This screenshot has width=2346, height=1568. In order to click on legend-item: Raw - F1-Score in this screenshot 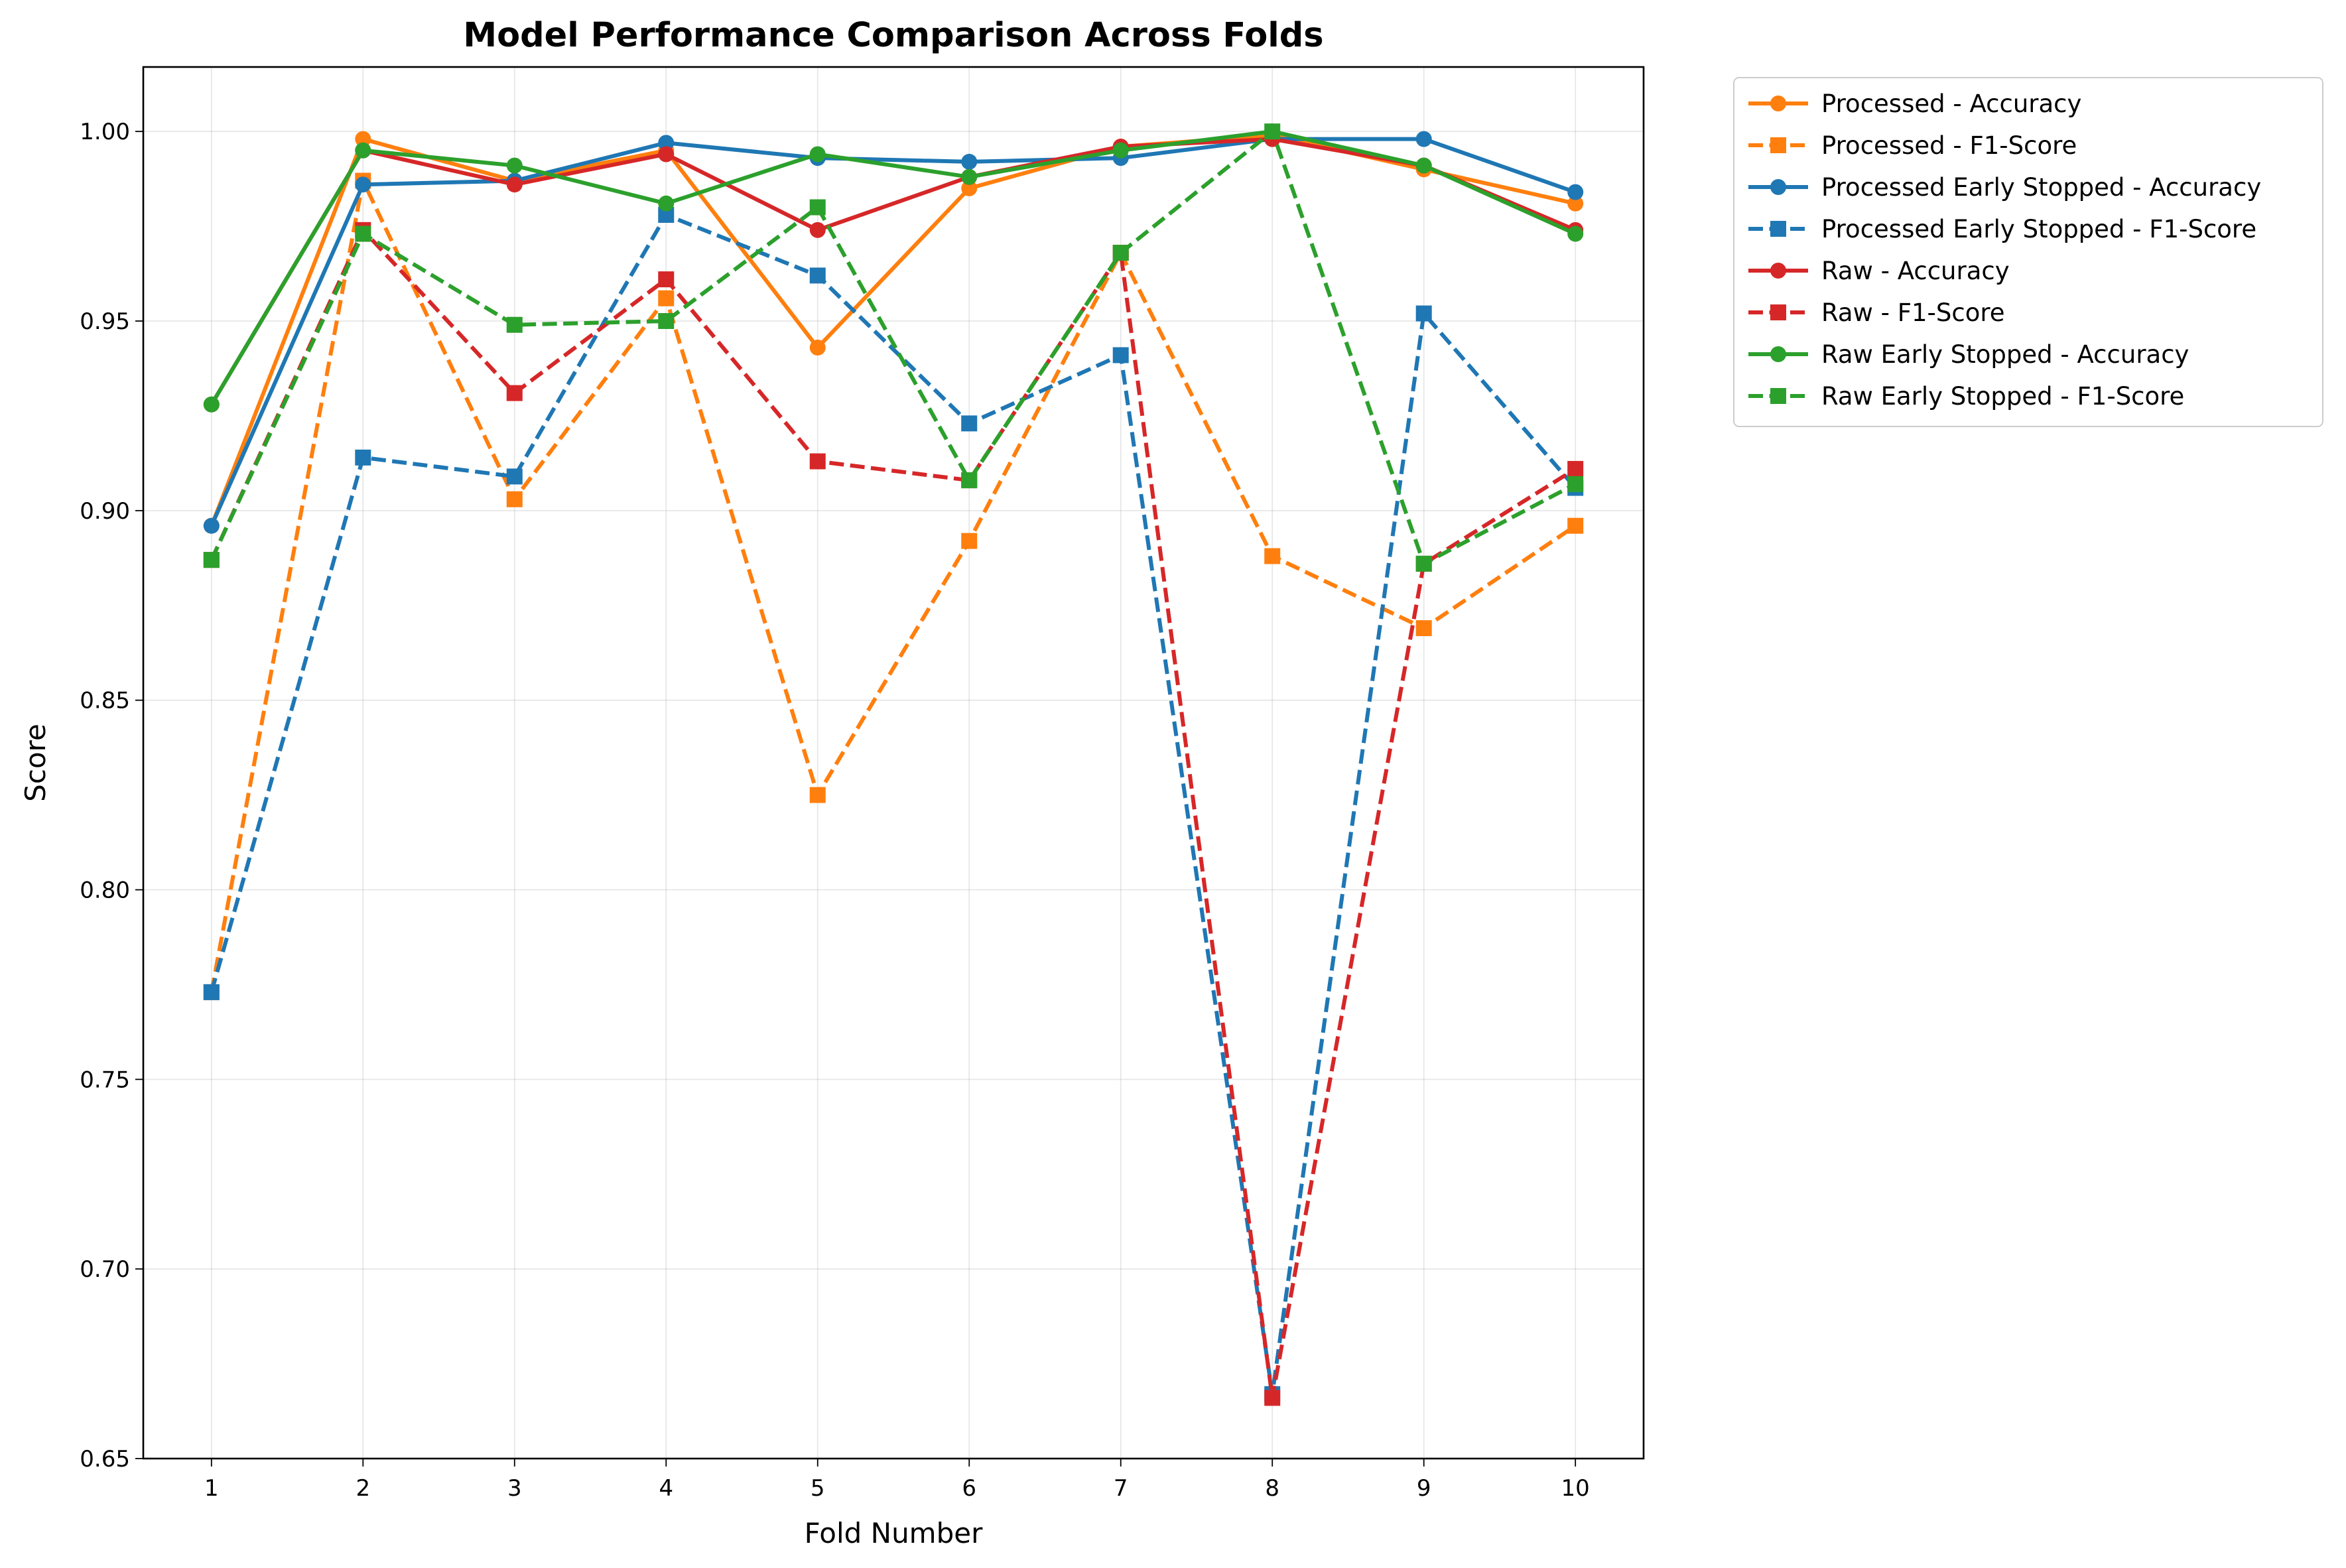, I will do `click(1877, 312)`.